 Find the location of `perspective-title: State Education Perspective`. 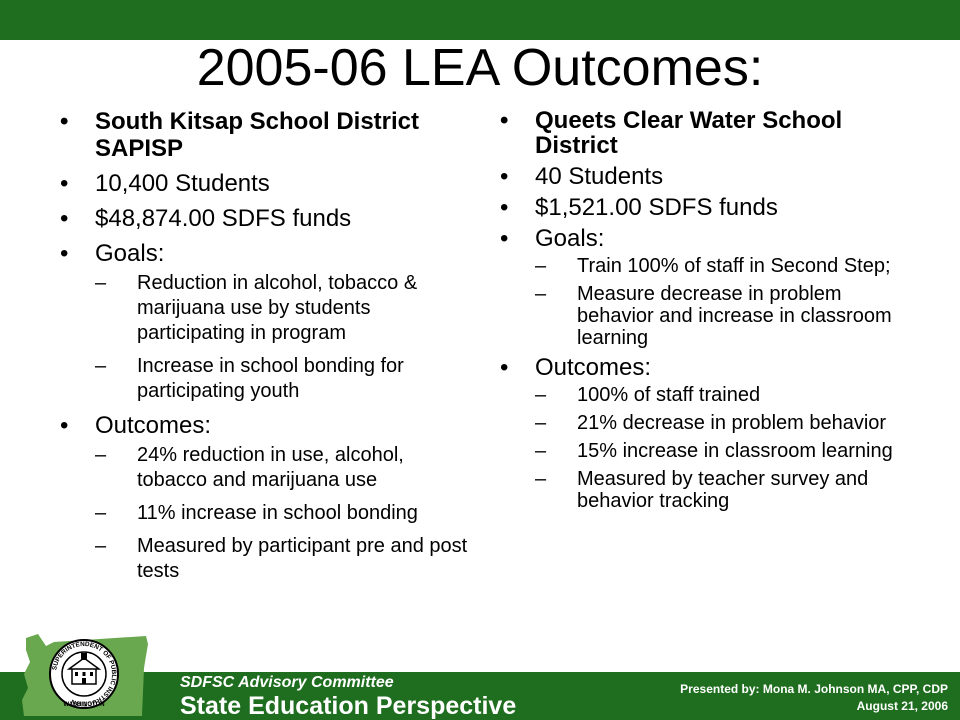

perspective-title: State Education Perspective is located at coordinates (348, 706).